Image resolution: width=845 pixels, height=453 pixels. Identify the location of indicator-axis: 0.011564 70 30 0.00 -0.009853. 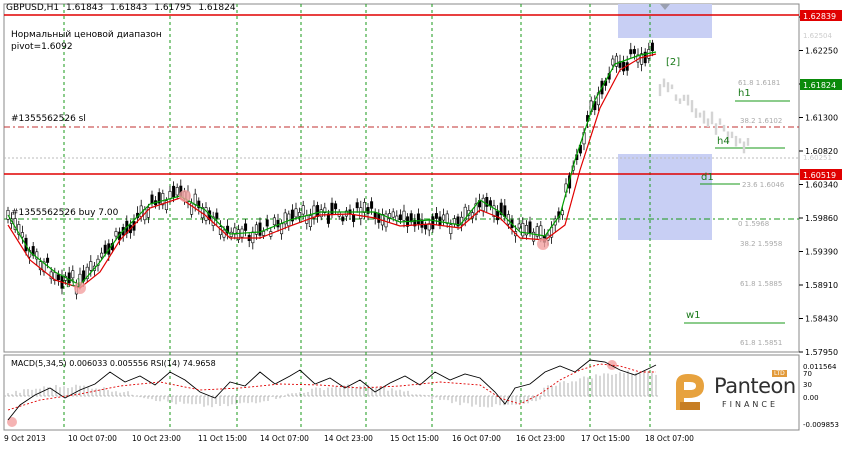
(821, 396).